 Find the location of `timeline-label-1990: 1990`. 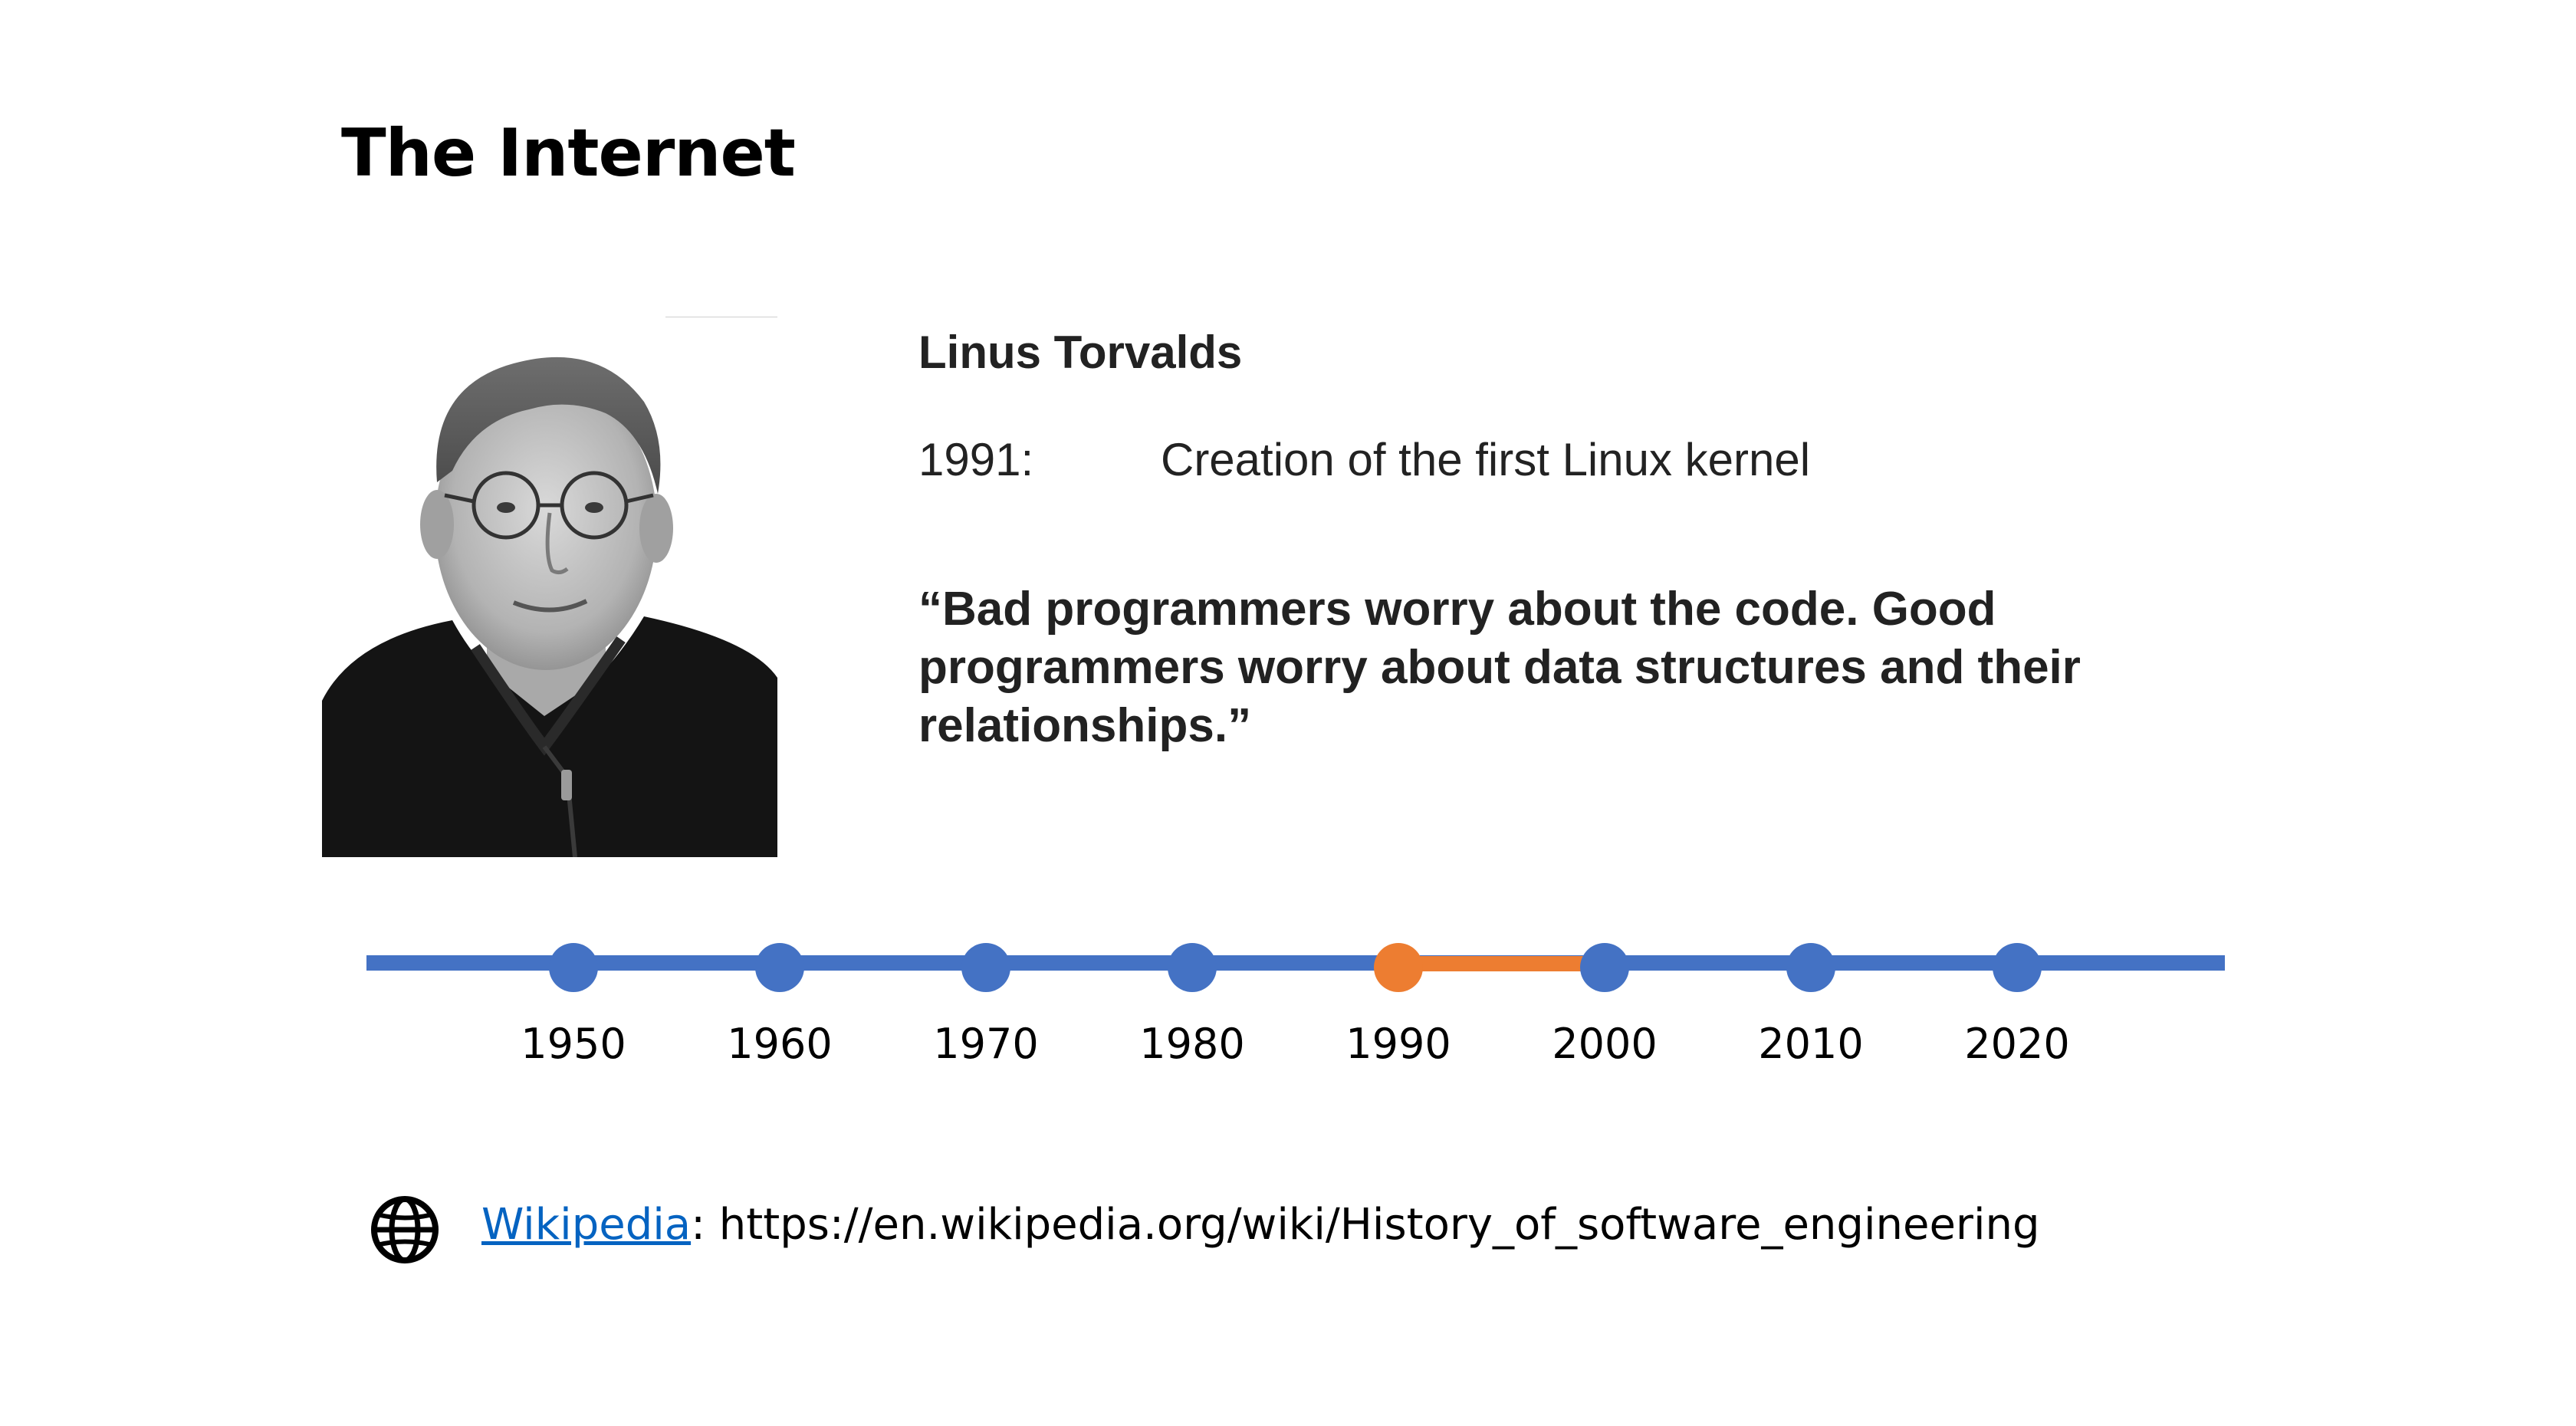

timeline-label-1990: 1990 is located at coordinates (1399, 1044).